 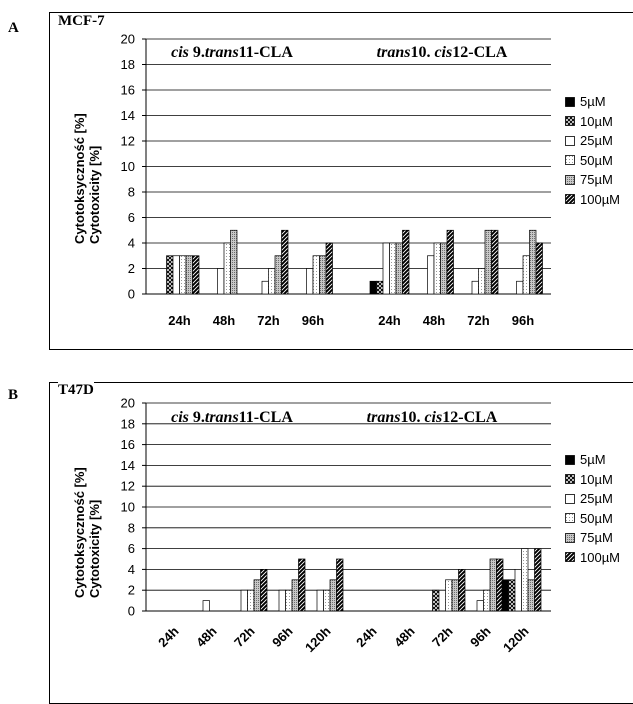 I want to click on legend-item: 50µM, so click(x=592, y=519).